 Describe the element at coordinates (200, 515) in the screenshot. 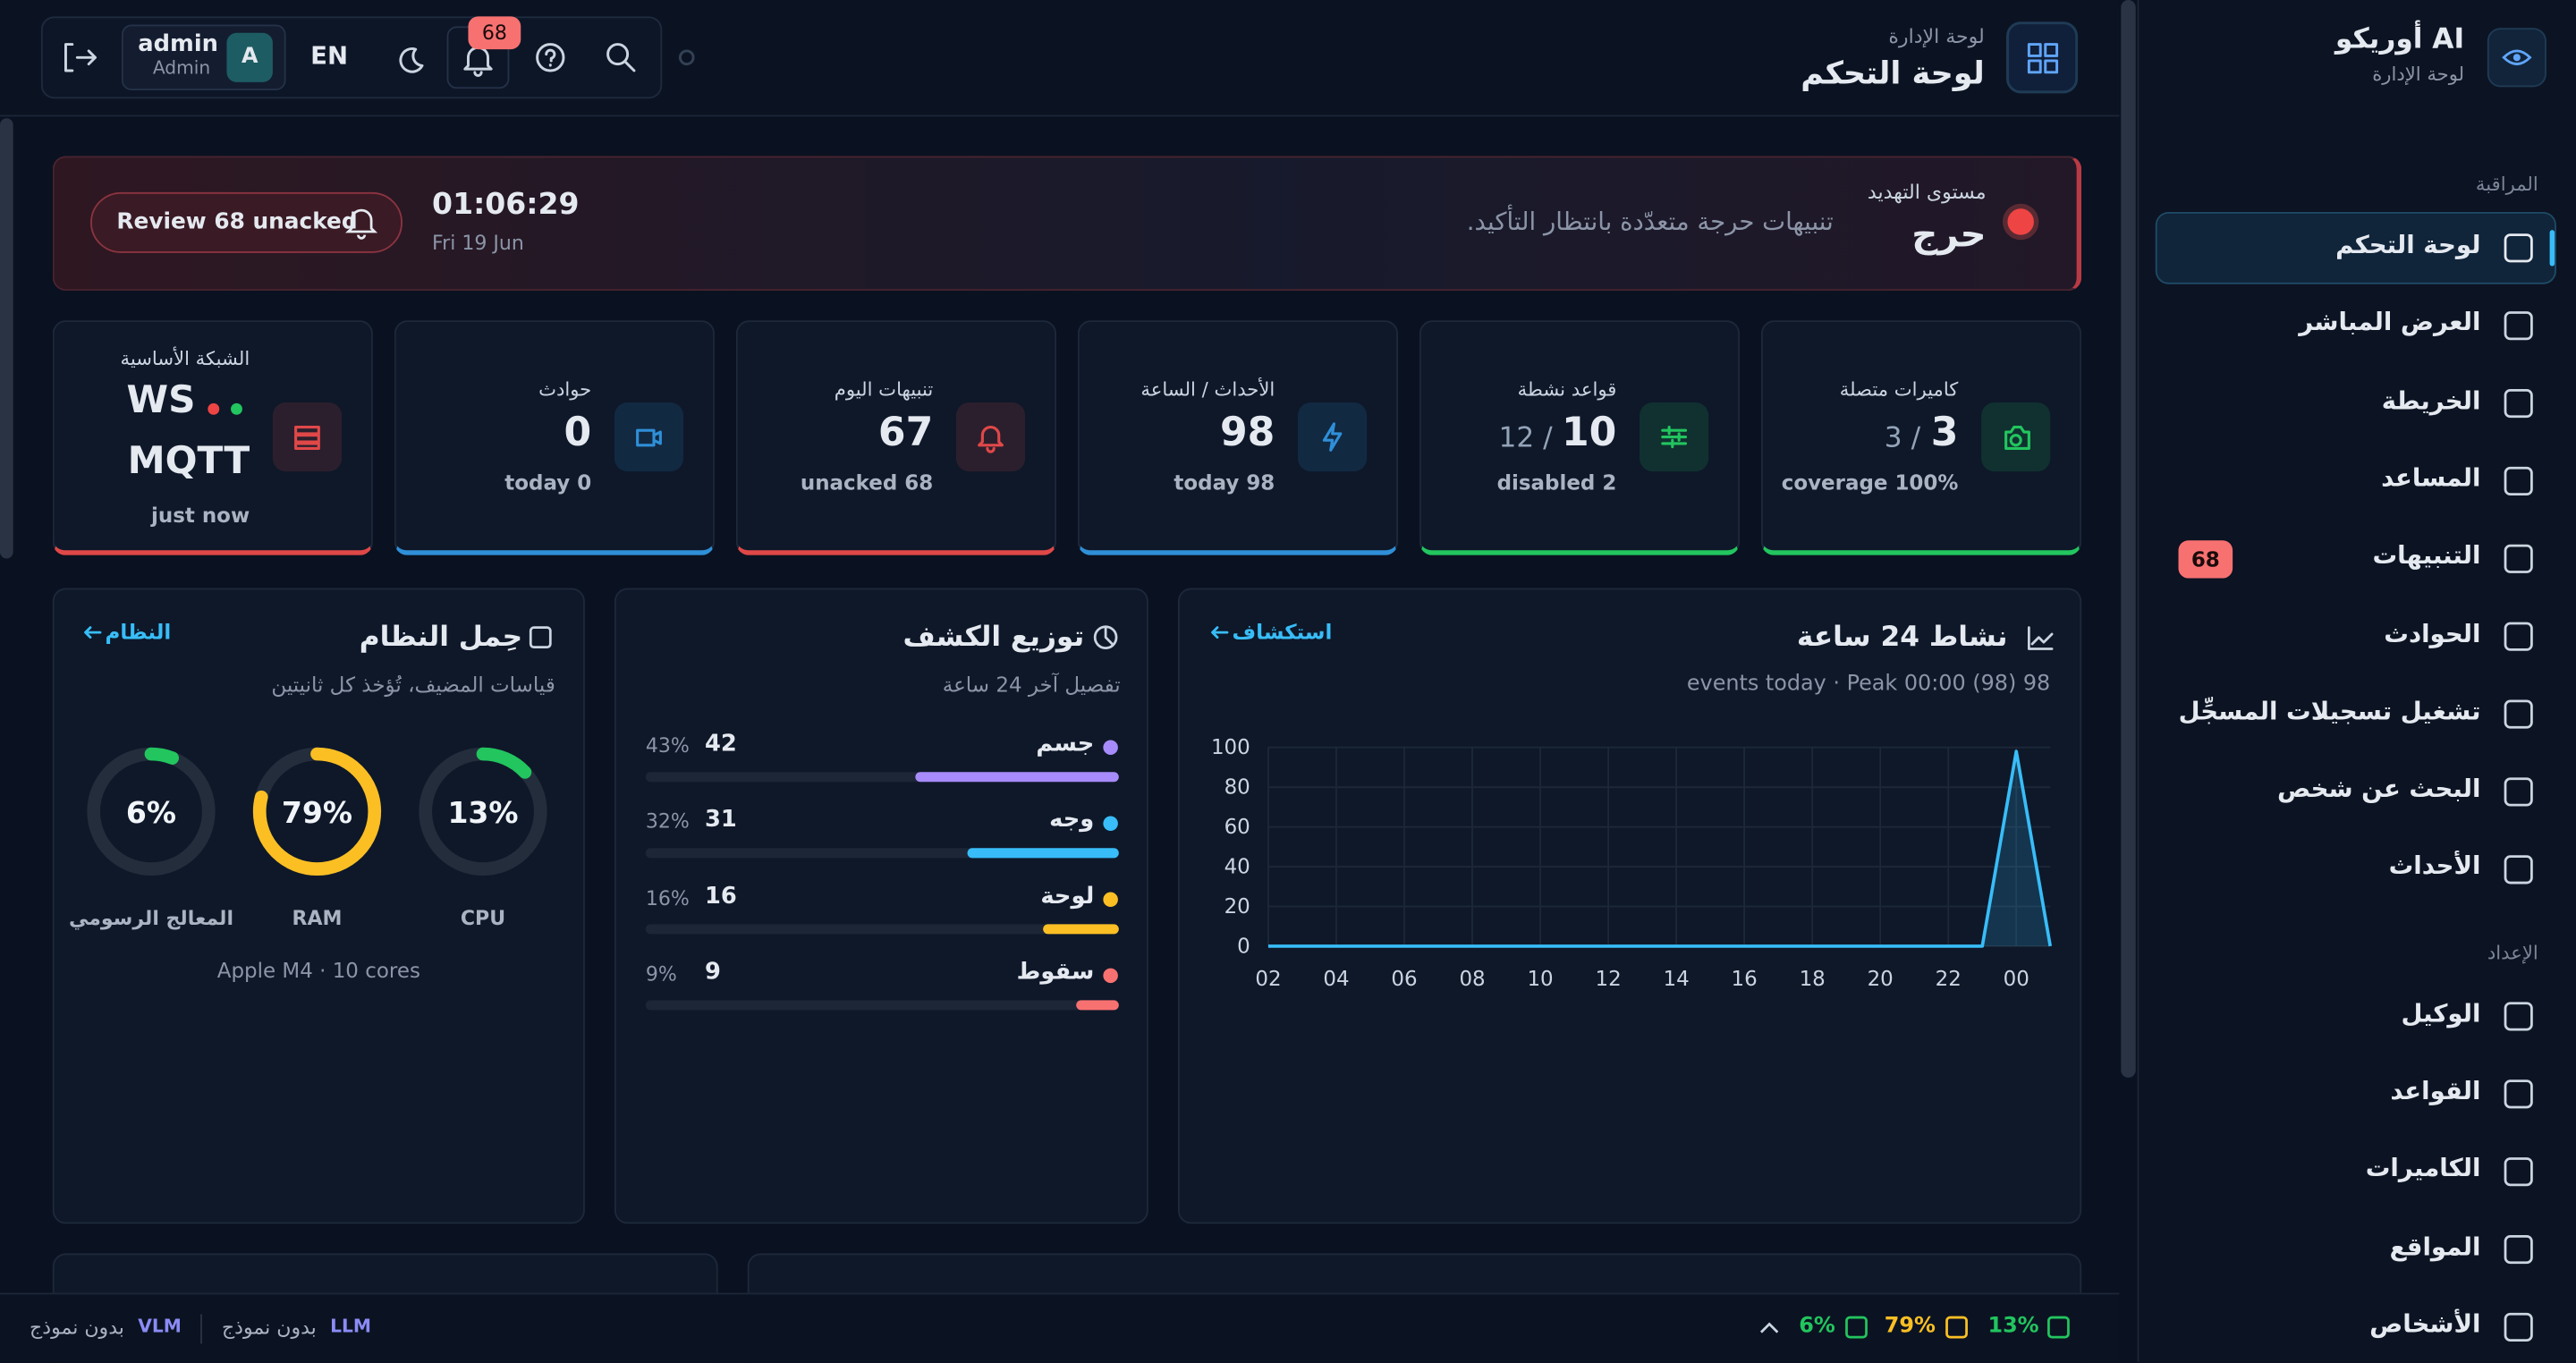

I see `stat-detail: just now` at that location.